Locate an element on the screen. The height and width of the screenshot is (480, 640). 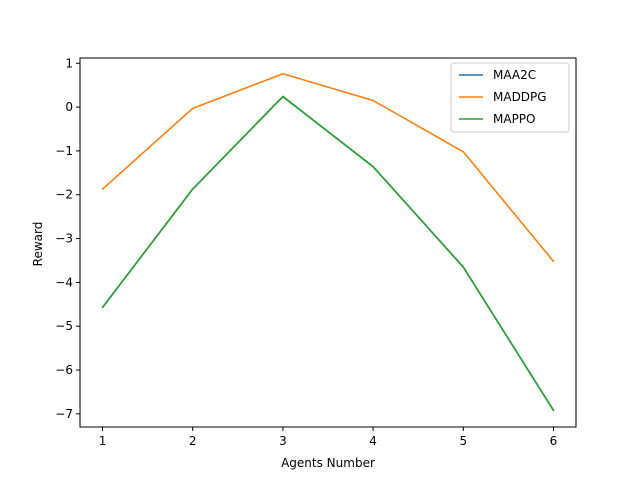
x-tick-label: 1 is located at coordinates (103, 441).